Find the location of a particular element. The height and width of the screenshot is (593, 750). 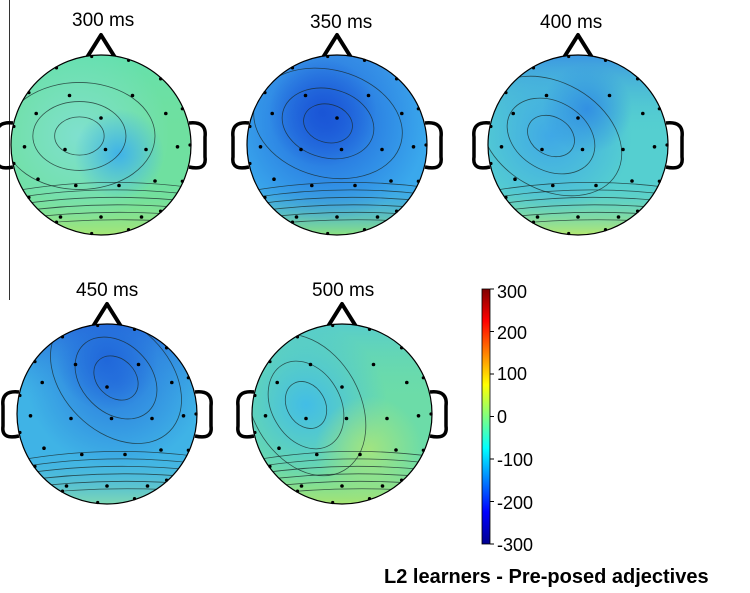

colorbar-scale is located at coordinates (486, 416).